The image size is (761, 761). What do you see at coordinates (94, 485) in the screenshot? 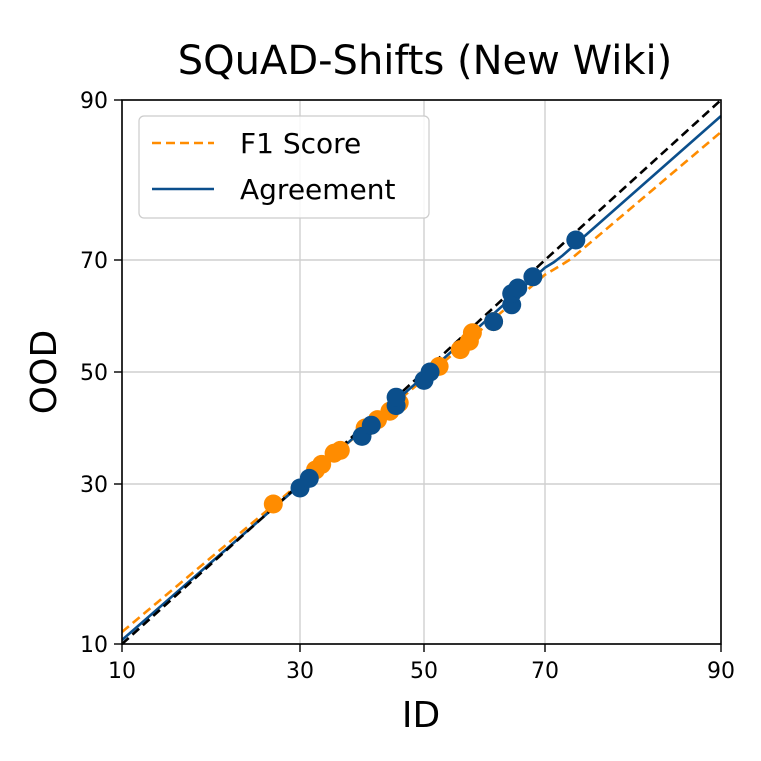
I see `y-tick-label: 30` at bounding box center [94, 485].